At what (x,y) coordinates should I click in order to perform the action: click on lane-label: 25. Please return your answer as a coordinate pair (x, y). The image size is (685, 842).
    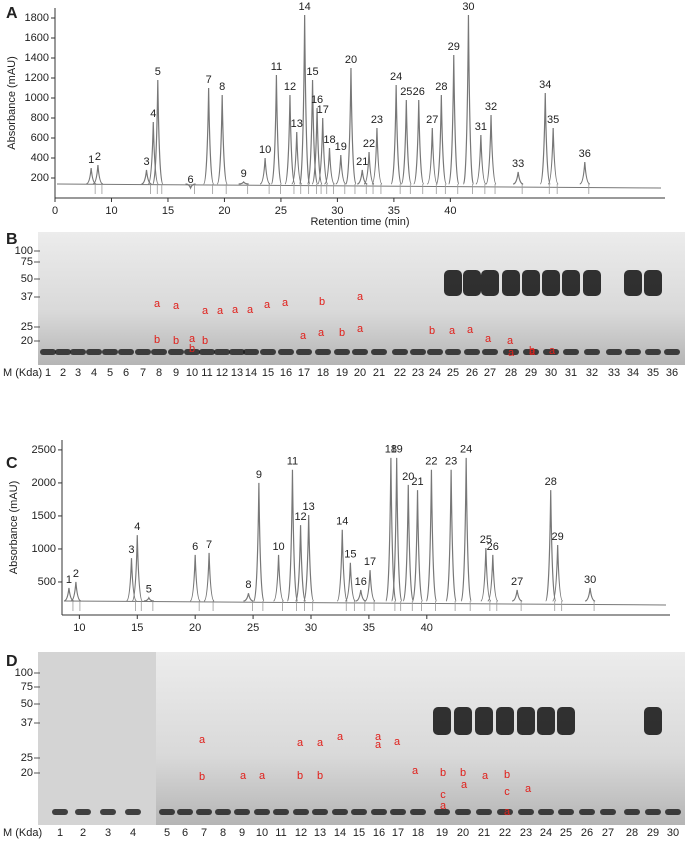
    Looking at the image, I should click on (453, 373).